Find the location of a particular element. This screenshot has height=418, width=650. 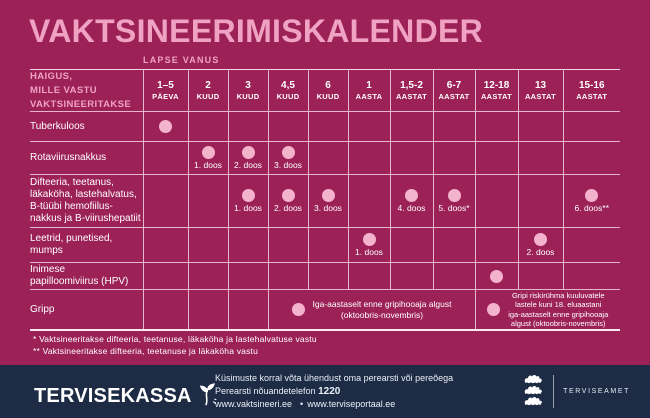

footer-divider is located at coordinates (554, 391).